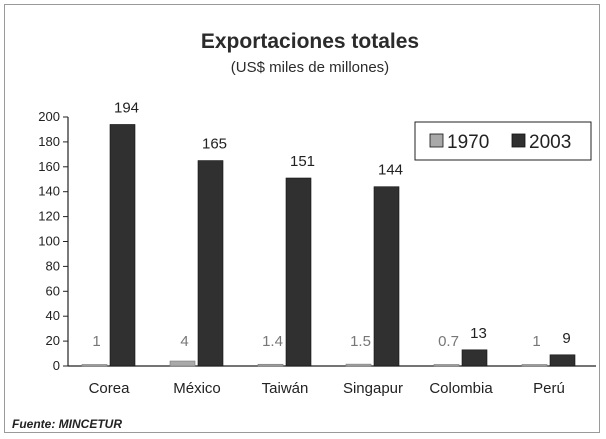  Describe the element at coordinates (518, 140) in the screenshot. I see `legend-swatch-2003` at that location.